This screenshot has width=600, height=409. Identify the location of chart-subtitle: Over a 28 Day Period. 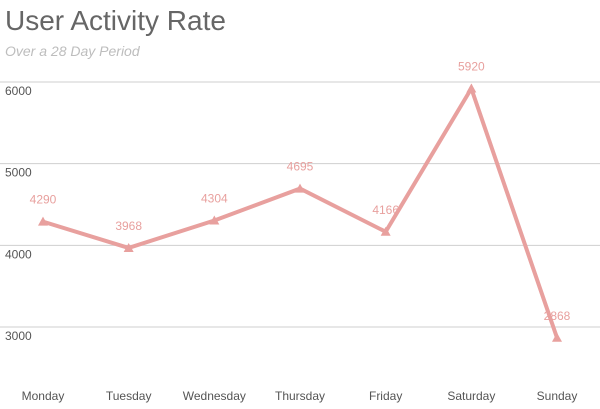
(72, 51).